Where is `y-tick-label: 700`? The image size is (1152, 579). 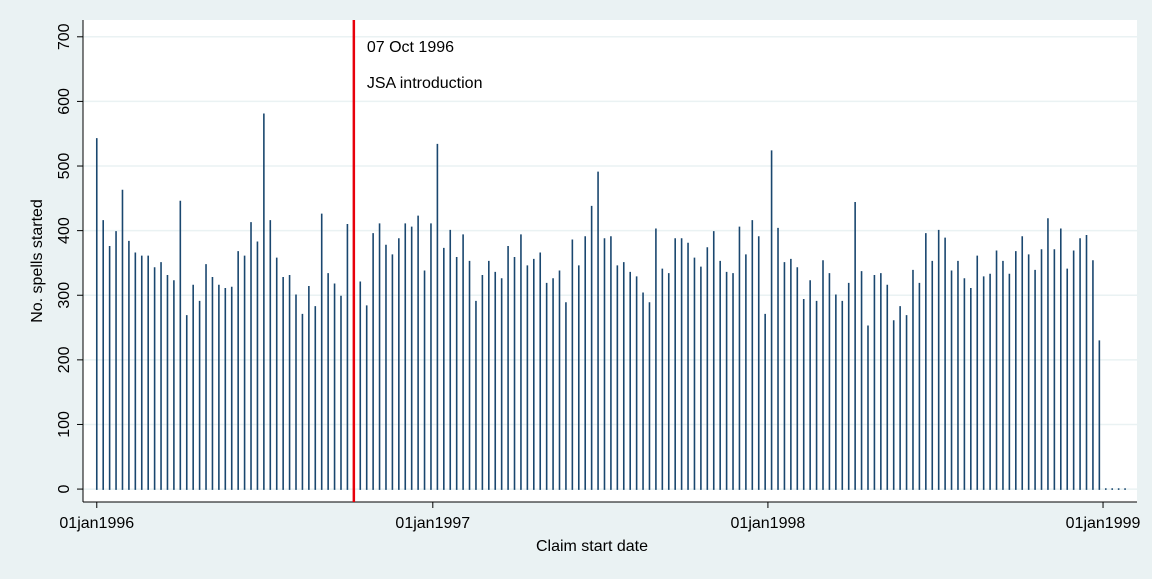 y-tick-label: 700 is located at coordinates (64, 36).